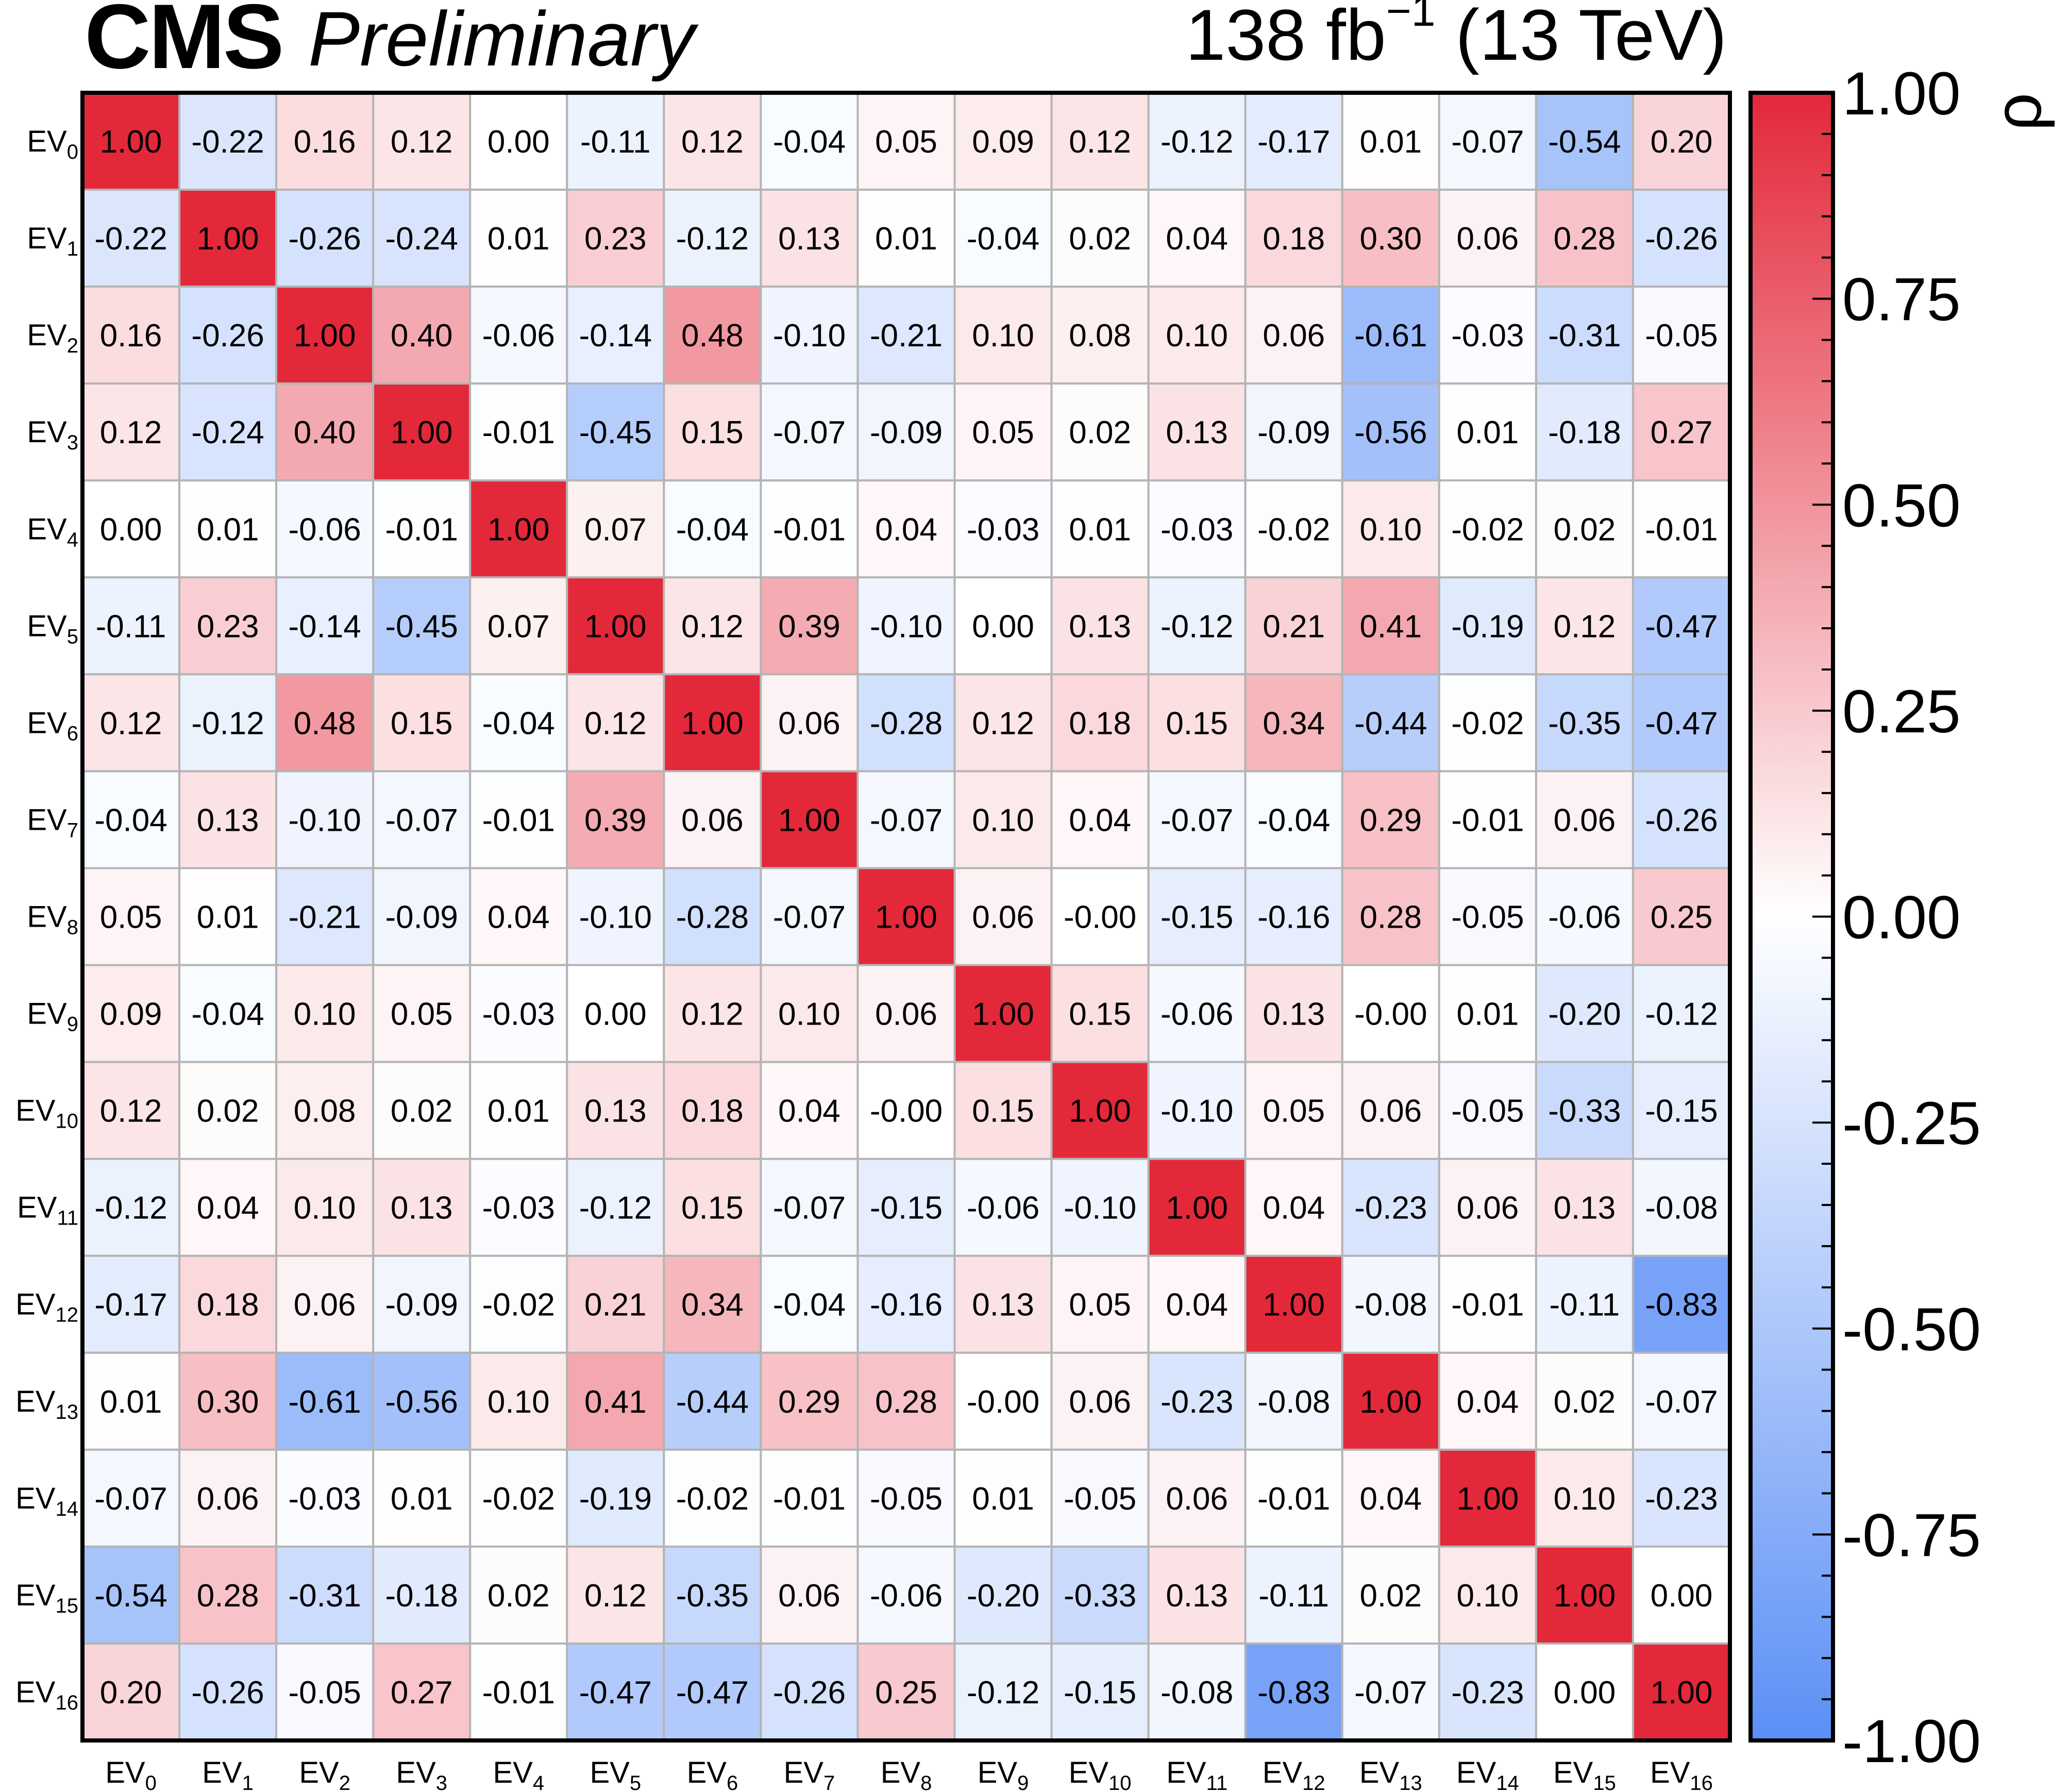 This screenshot has width=2069, height=1792. What do you see at coordinates (1197, 432) in the screenshot?
I see `cell-value-label: 0.13` at bounding box center [1197, 432].